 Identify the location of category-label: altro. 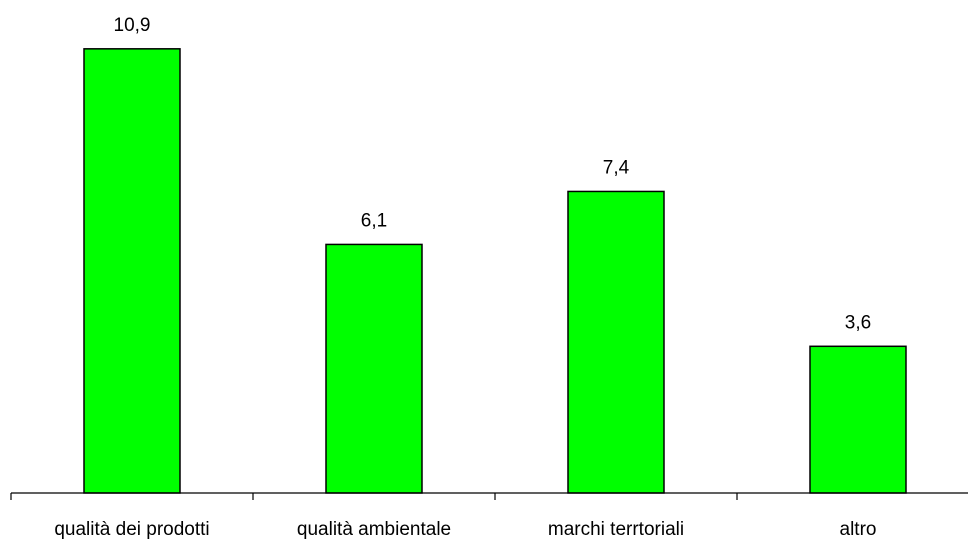
(858, 529).